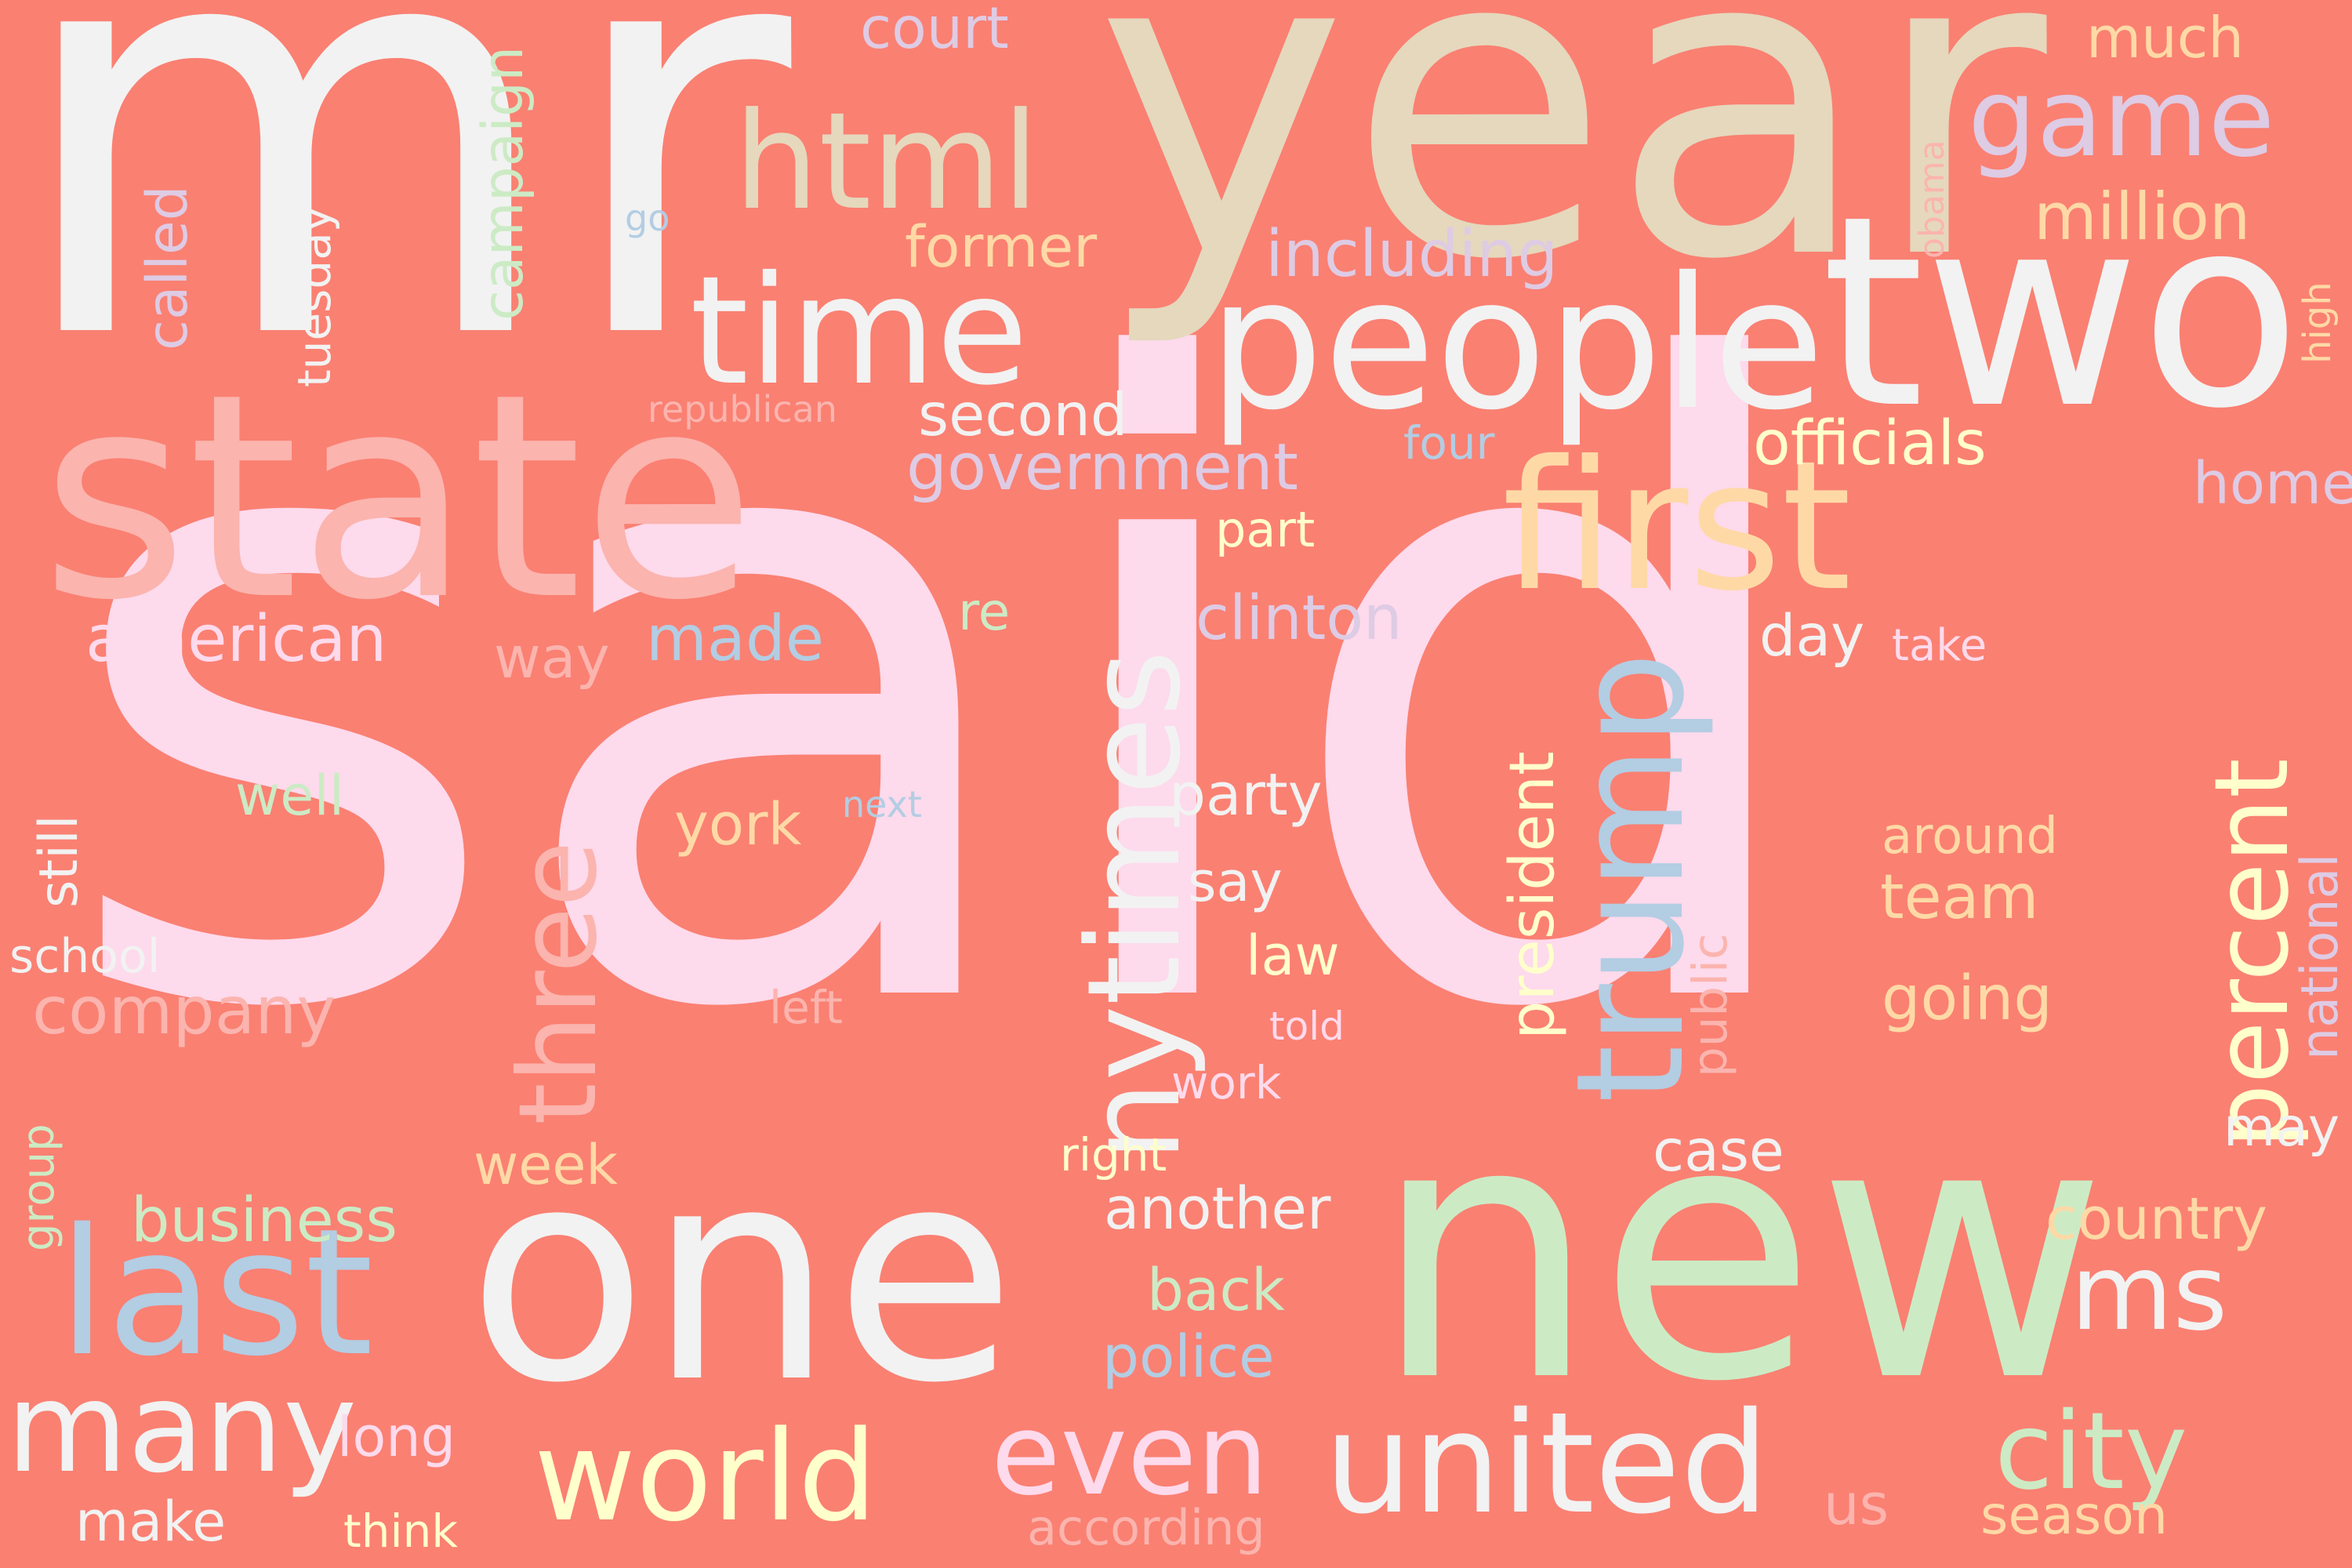 The image size is (2352, 1568). What do you see at coordinates (2320, 957) in the screenshot?
I see `word-national: national` at bounding box center [2320, 957].